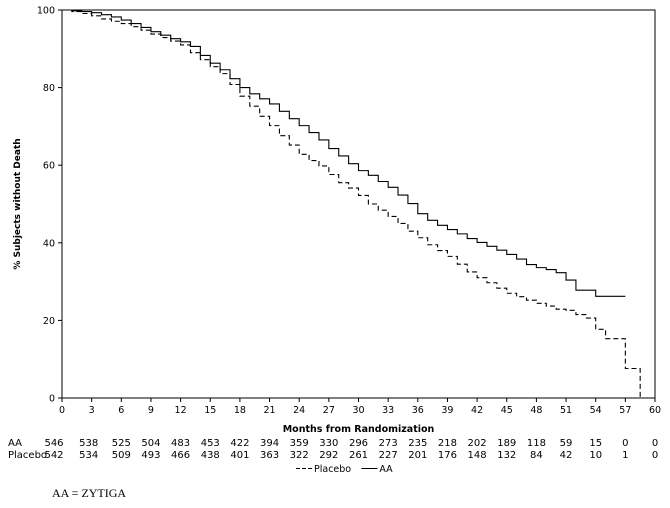 This screenshot has width=670, height=508. What do you see at coordinates (566, 410) in the screenshot?
I see `x-tick-label: 51` at bounding box center [566, 410].